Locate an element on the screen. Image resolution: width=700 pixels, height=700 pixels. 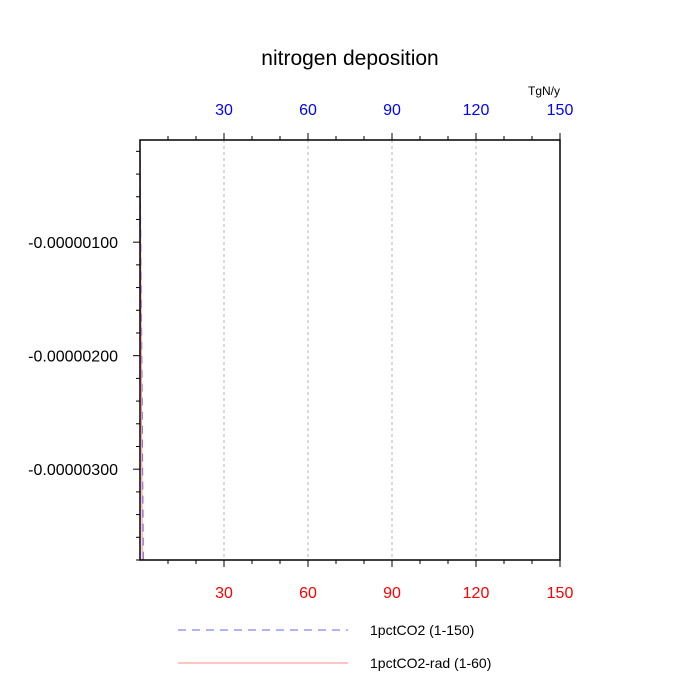
x-top-tick-label: 90 is located at coordinates (392, 110).